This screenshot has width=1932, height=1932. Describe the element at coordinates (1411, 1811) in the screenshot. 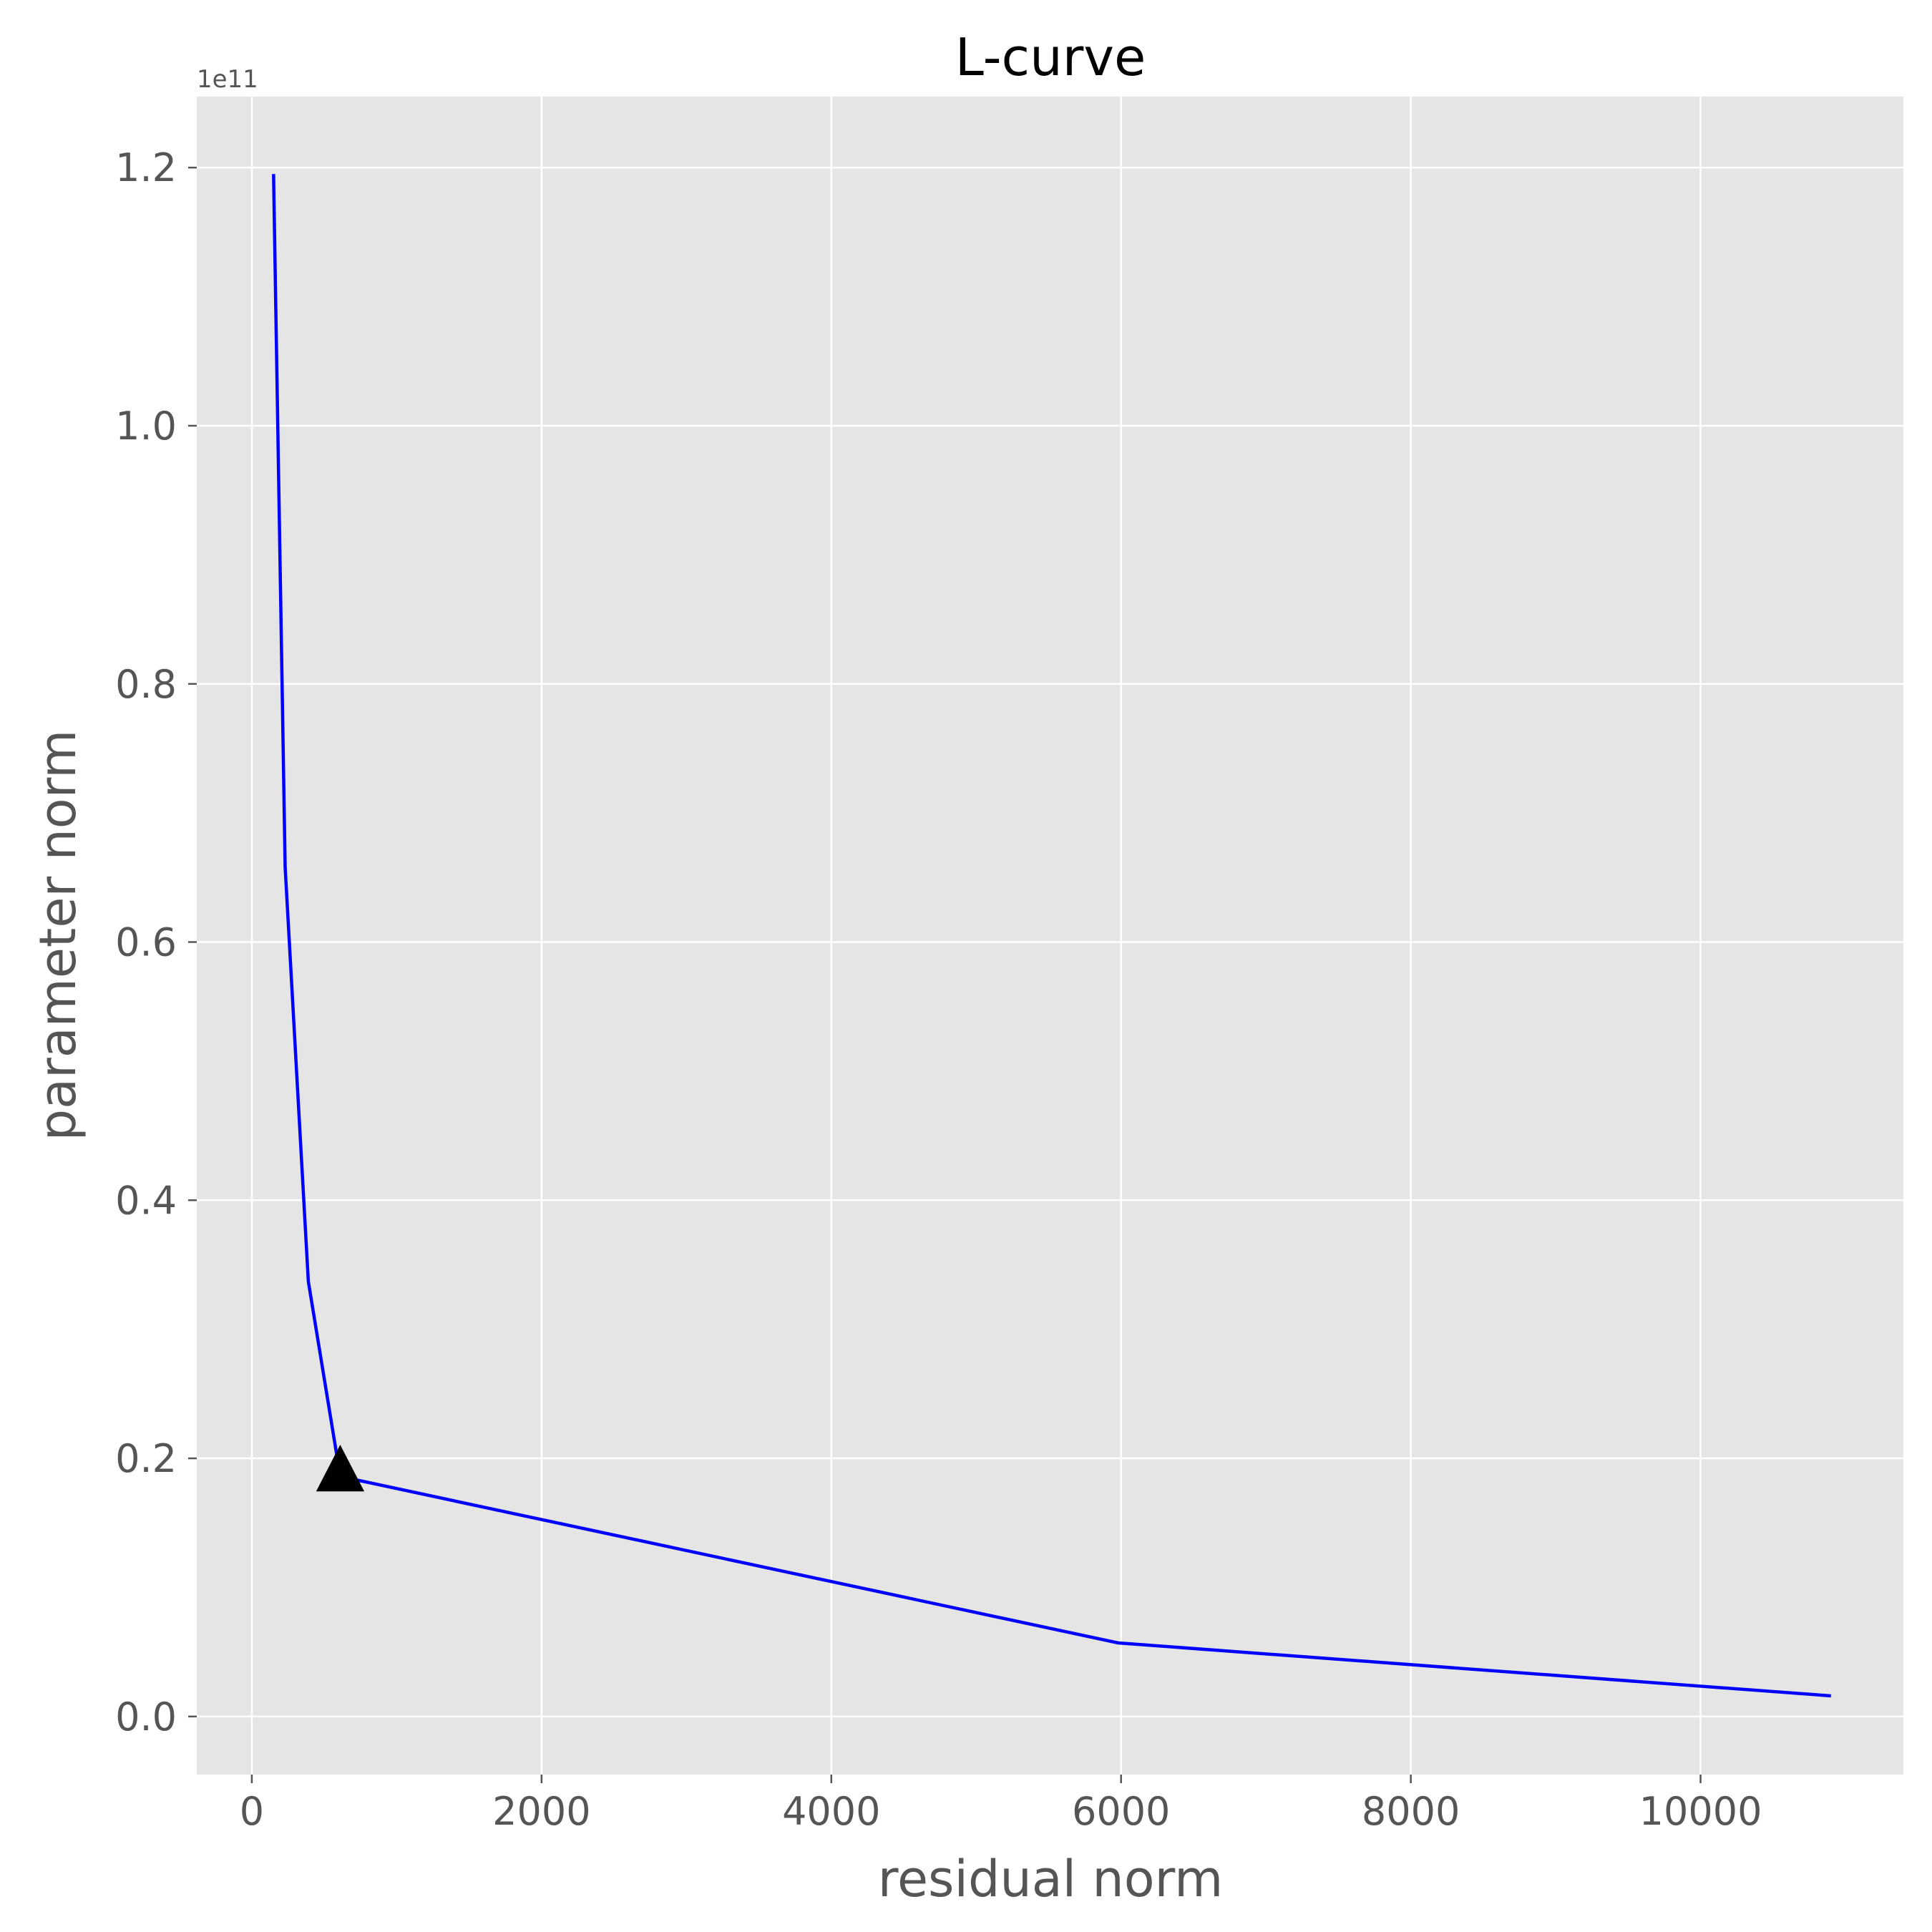

I see `x-tick-label: 8000` at that location.